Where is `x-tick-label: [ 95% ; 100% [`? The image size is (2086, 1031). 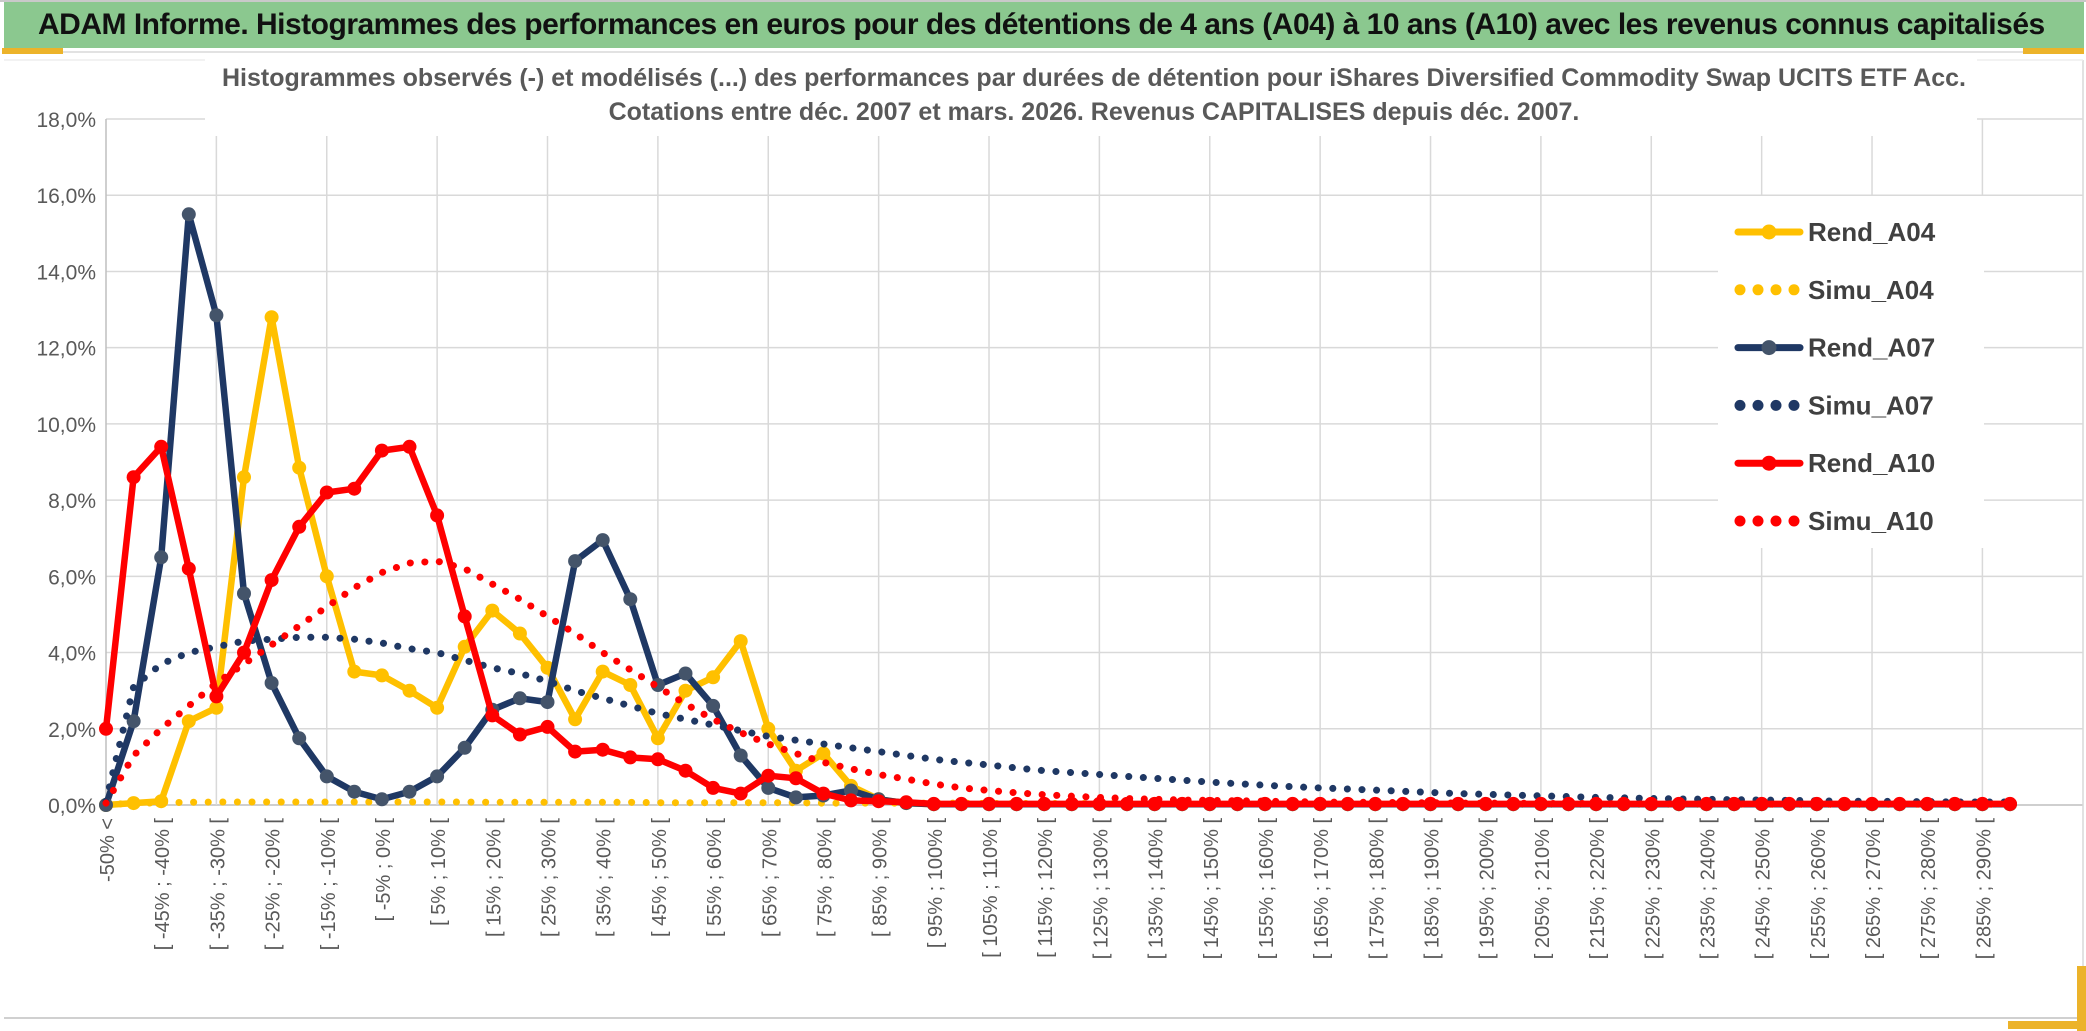
x-tick-label: [ 95% ; 100% [ is located at coordinates (936, 883).